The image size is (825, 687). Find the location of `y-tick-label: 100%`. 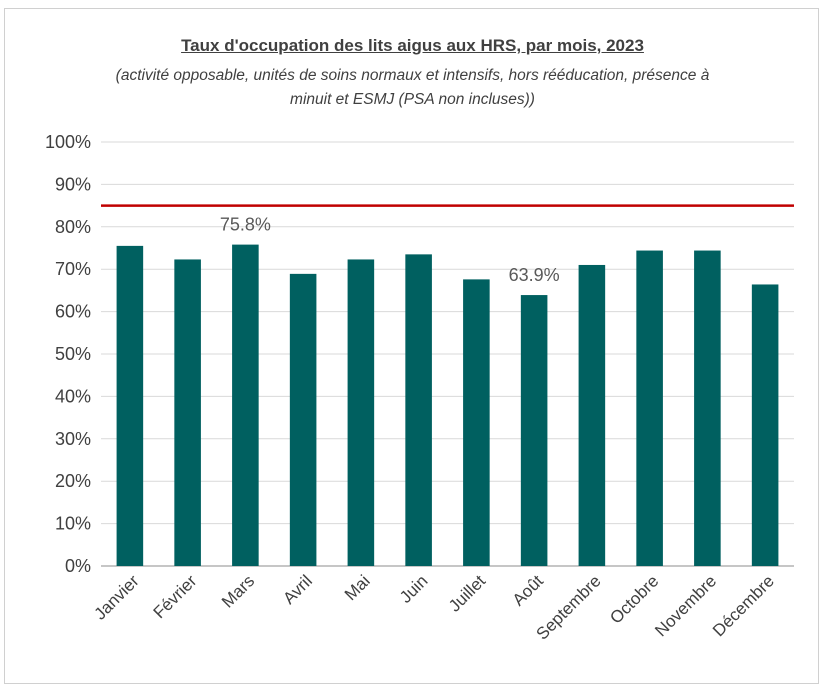

y-tick-label: 100% is located at coordinates (68, 142).